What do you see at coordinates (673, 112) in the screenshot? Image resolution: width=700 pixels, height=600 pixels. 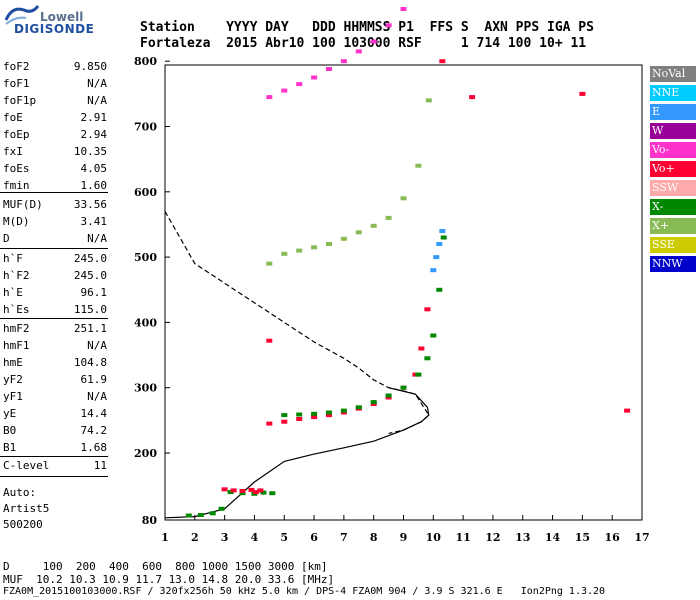 I see `legend-item-e: E` at bounding box center [673, 112].